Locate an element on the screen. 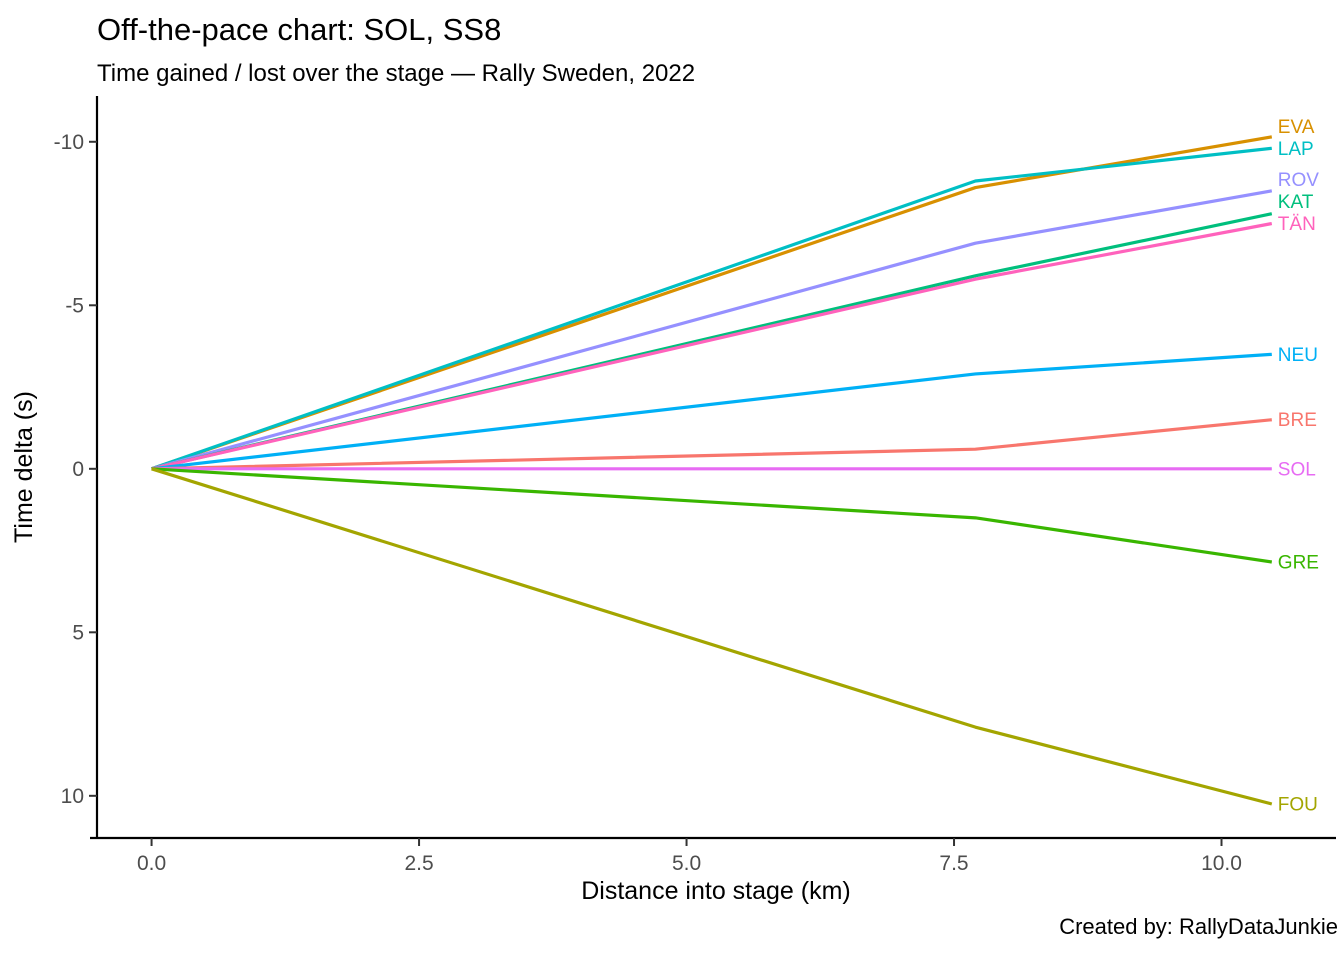  y-tick-label: -5 is located at coordinates (74, 305).